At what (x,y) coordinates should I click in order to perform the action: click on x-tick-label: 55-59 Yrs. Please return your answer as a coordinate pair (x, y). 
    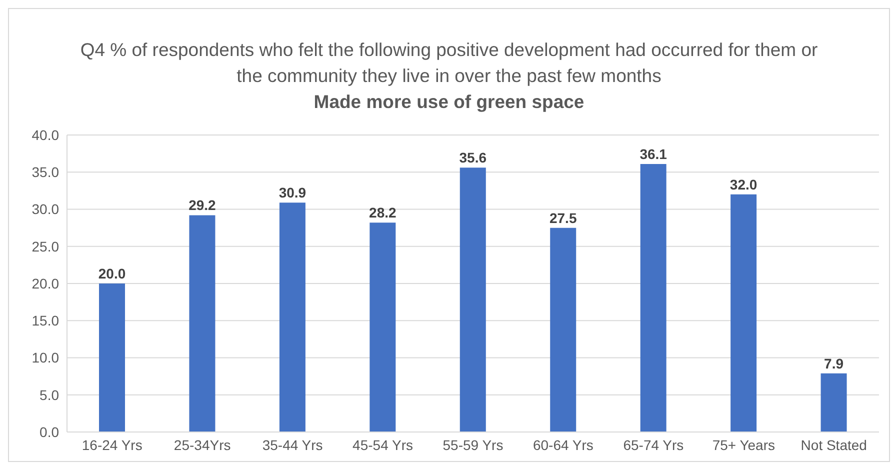
    Looking at the image, I should click on (473, 444).